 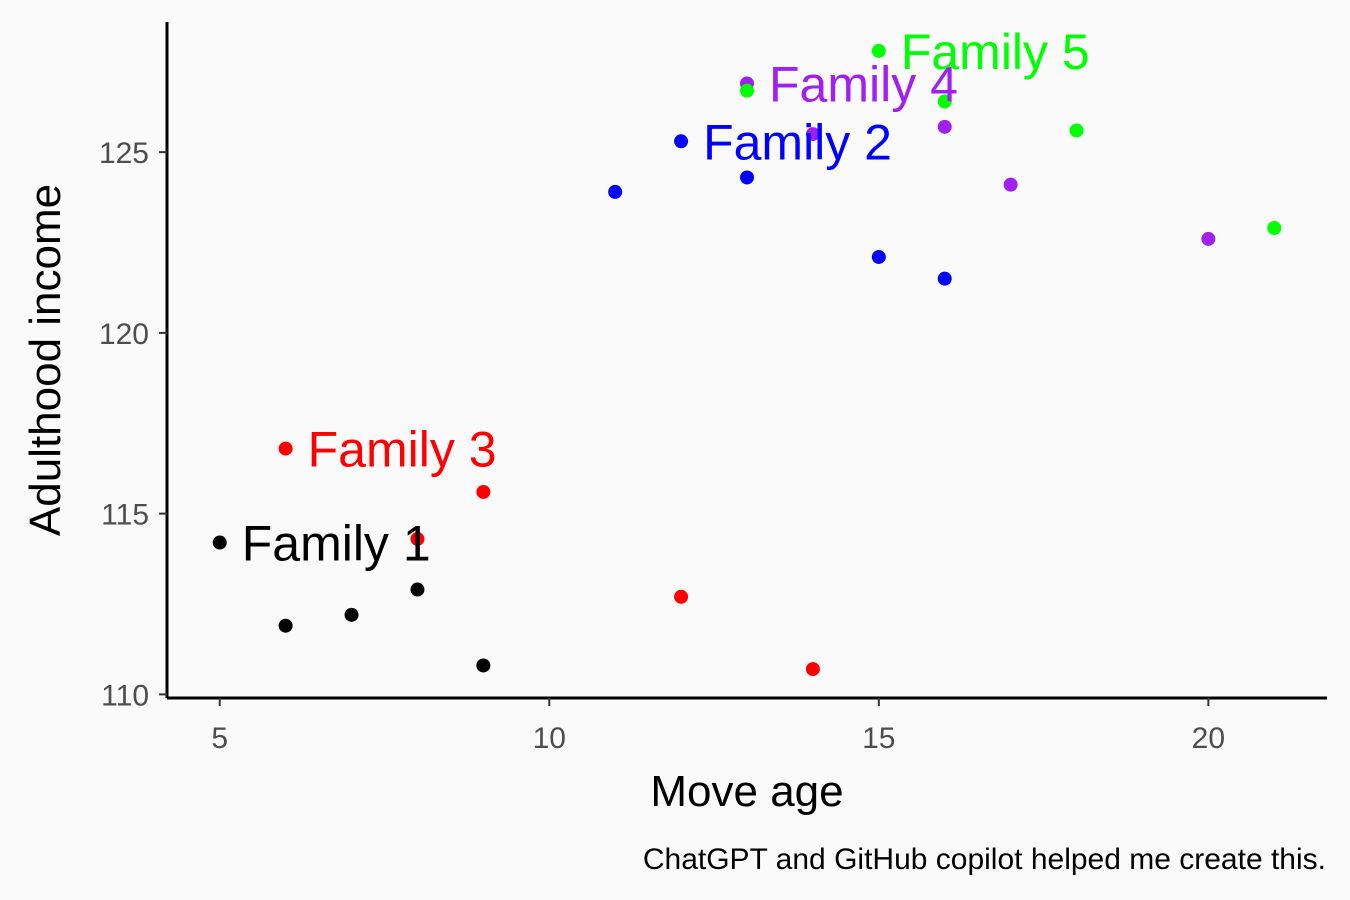 I want to click on y-tick-label: 115, so click(x=125, y=515).